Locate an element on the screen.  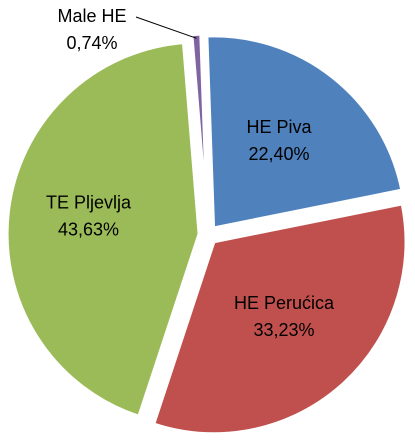
slice-value-label: 22,40% is located at coordinates (279, 154).